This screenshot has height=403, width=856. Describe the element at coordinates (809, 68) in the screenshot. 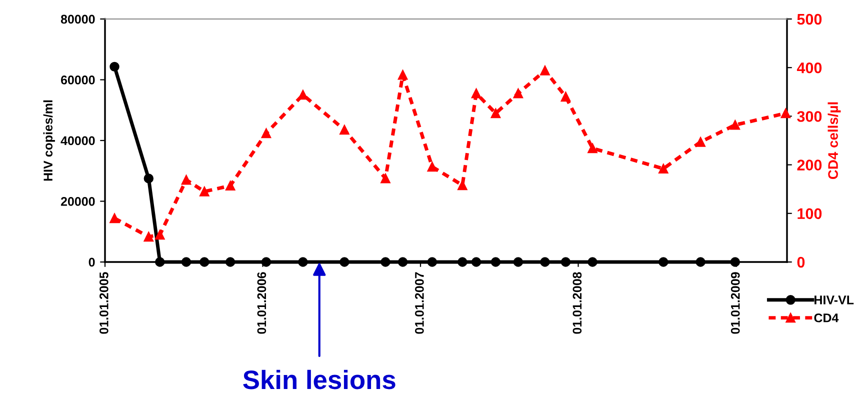

I see `y2-tick-label: 400` at that location.